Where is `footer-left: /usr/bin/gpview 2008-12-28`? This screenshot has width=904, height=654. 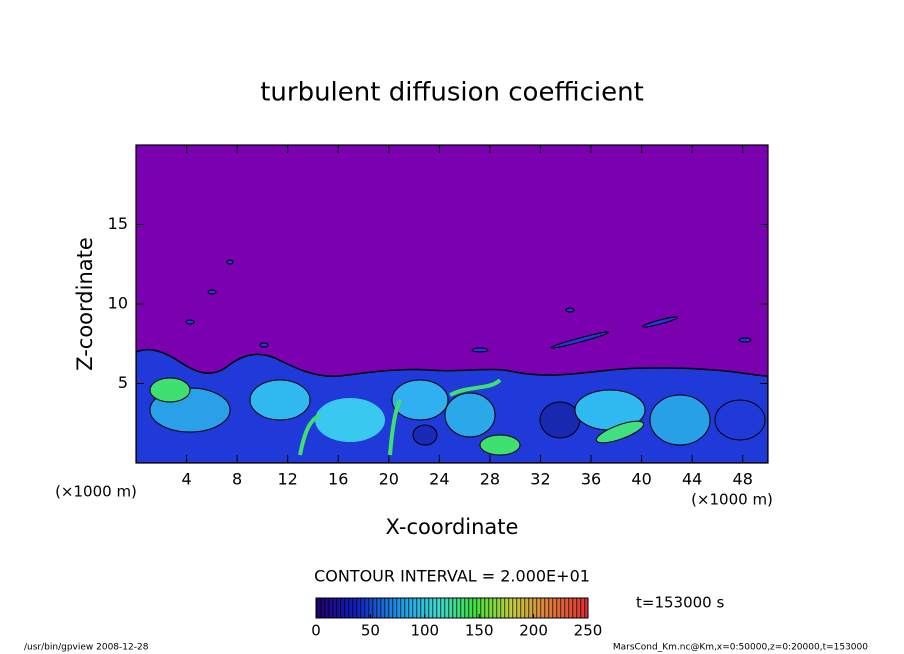
footer-left: /usr/bin/gpview 2008-12-28 is located at coordinates (86, 648).